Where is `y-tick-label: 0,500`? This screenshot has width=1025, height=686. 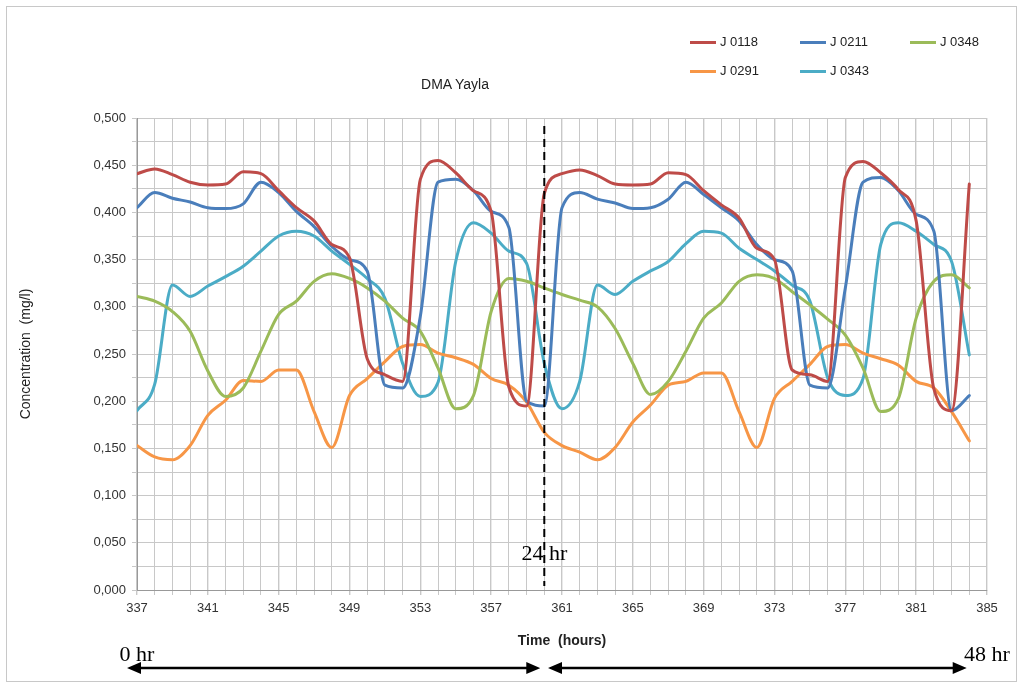
y-tick-label: 0,500 is located at coordinates (109, 117).